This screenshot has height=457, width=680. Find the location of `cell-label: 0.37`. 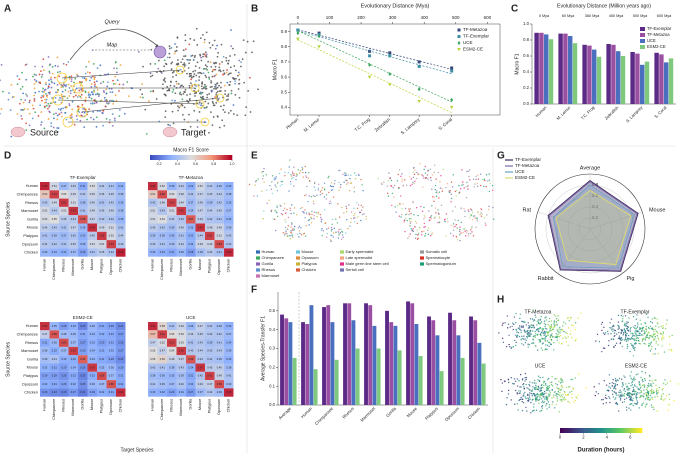

cell-label: 0.37 is located at coordinates (172, 384).